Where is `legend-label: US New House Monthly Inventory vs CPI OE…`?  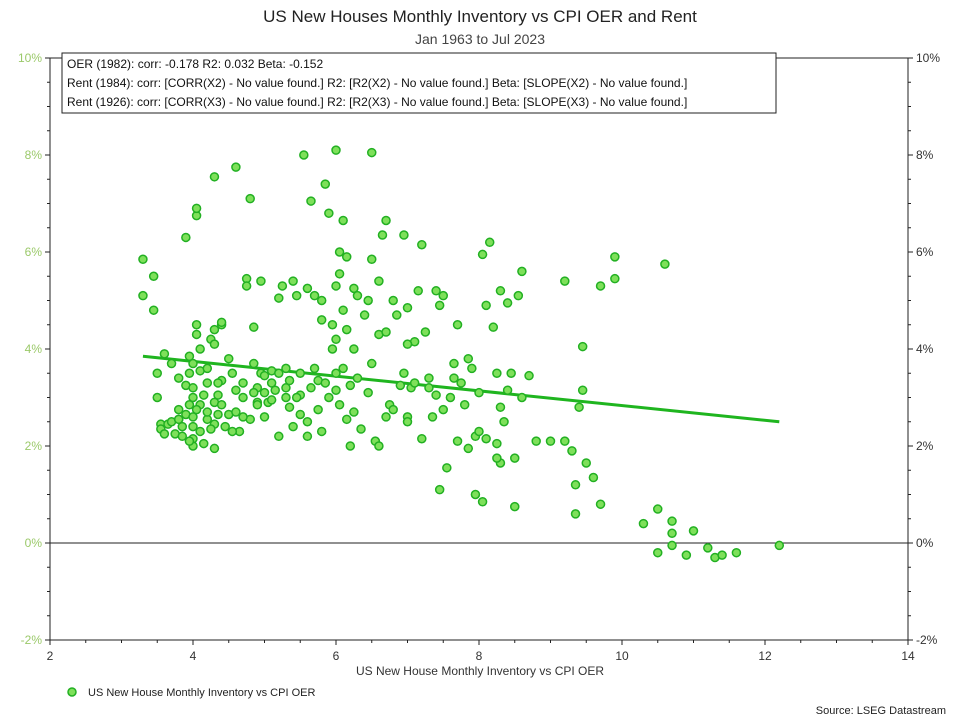
legend-label: US New House Monthly Inventory vs CPI OE… is located at coordinates (201, 693).